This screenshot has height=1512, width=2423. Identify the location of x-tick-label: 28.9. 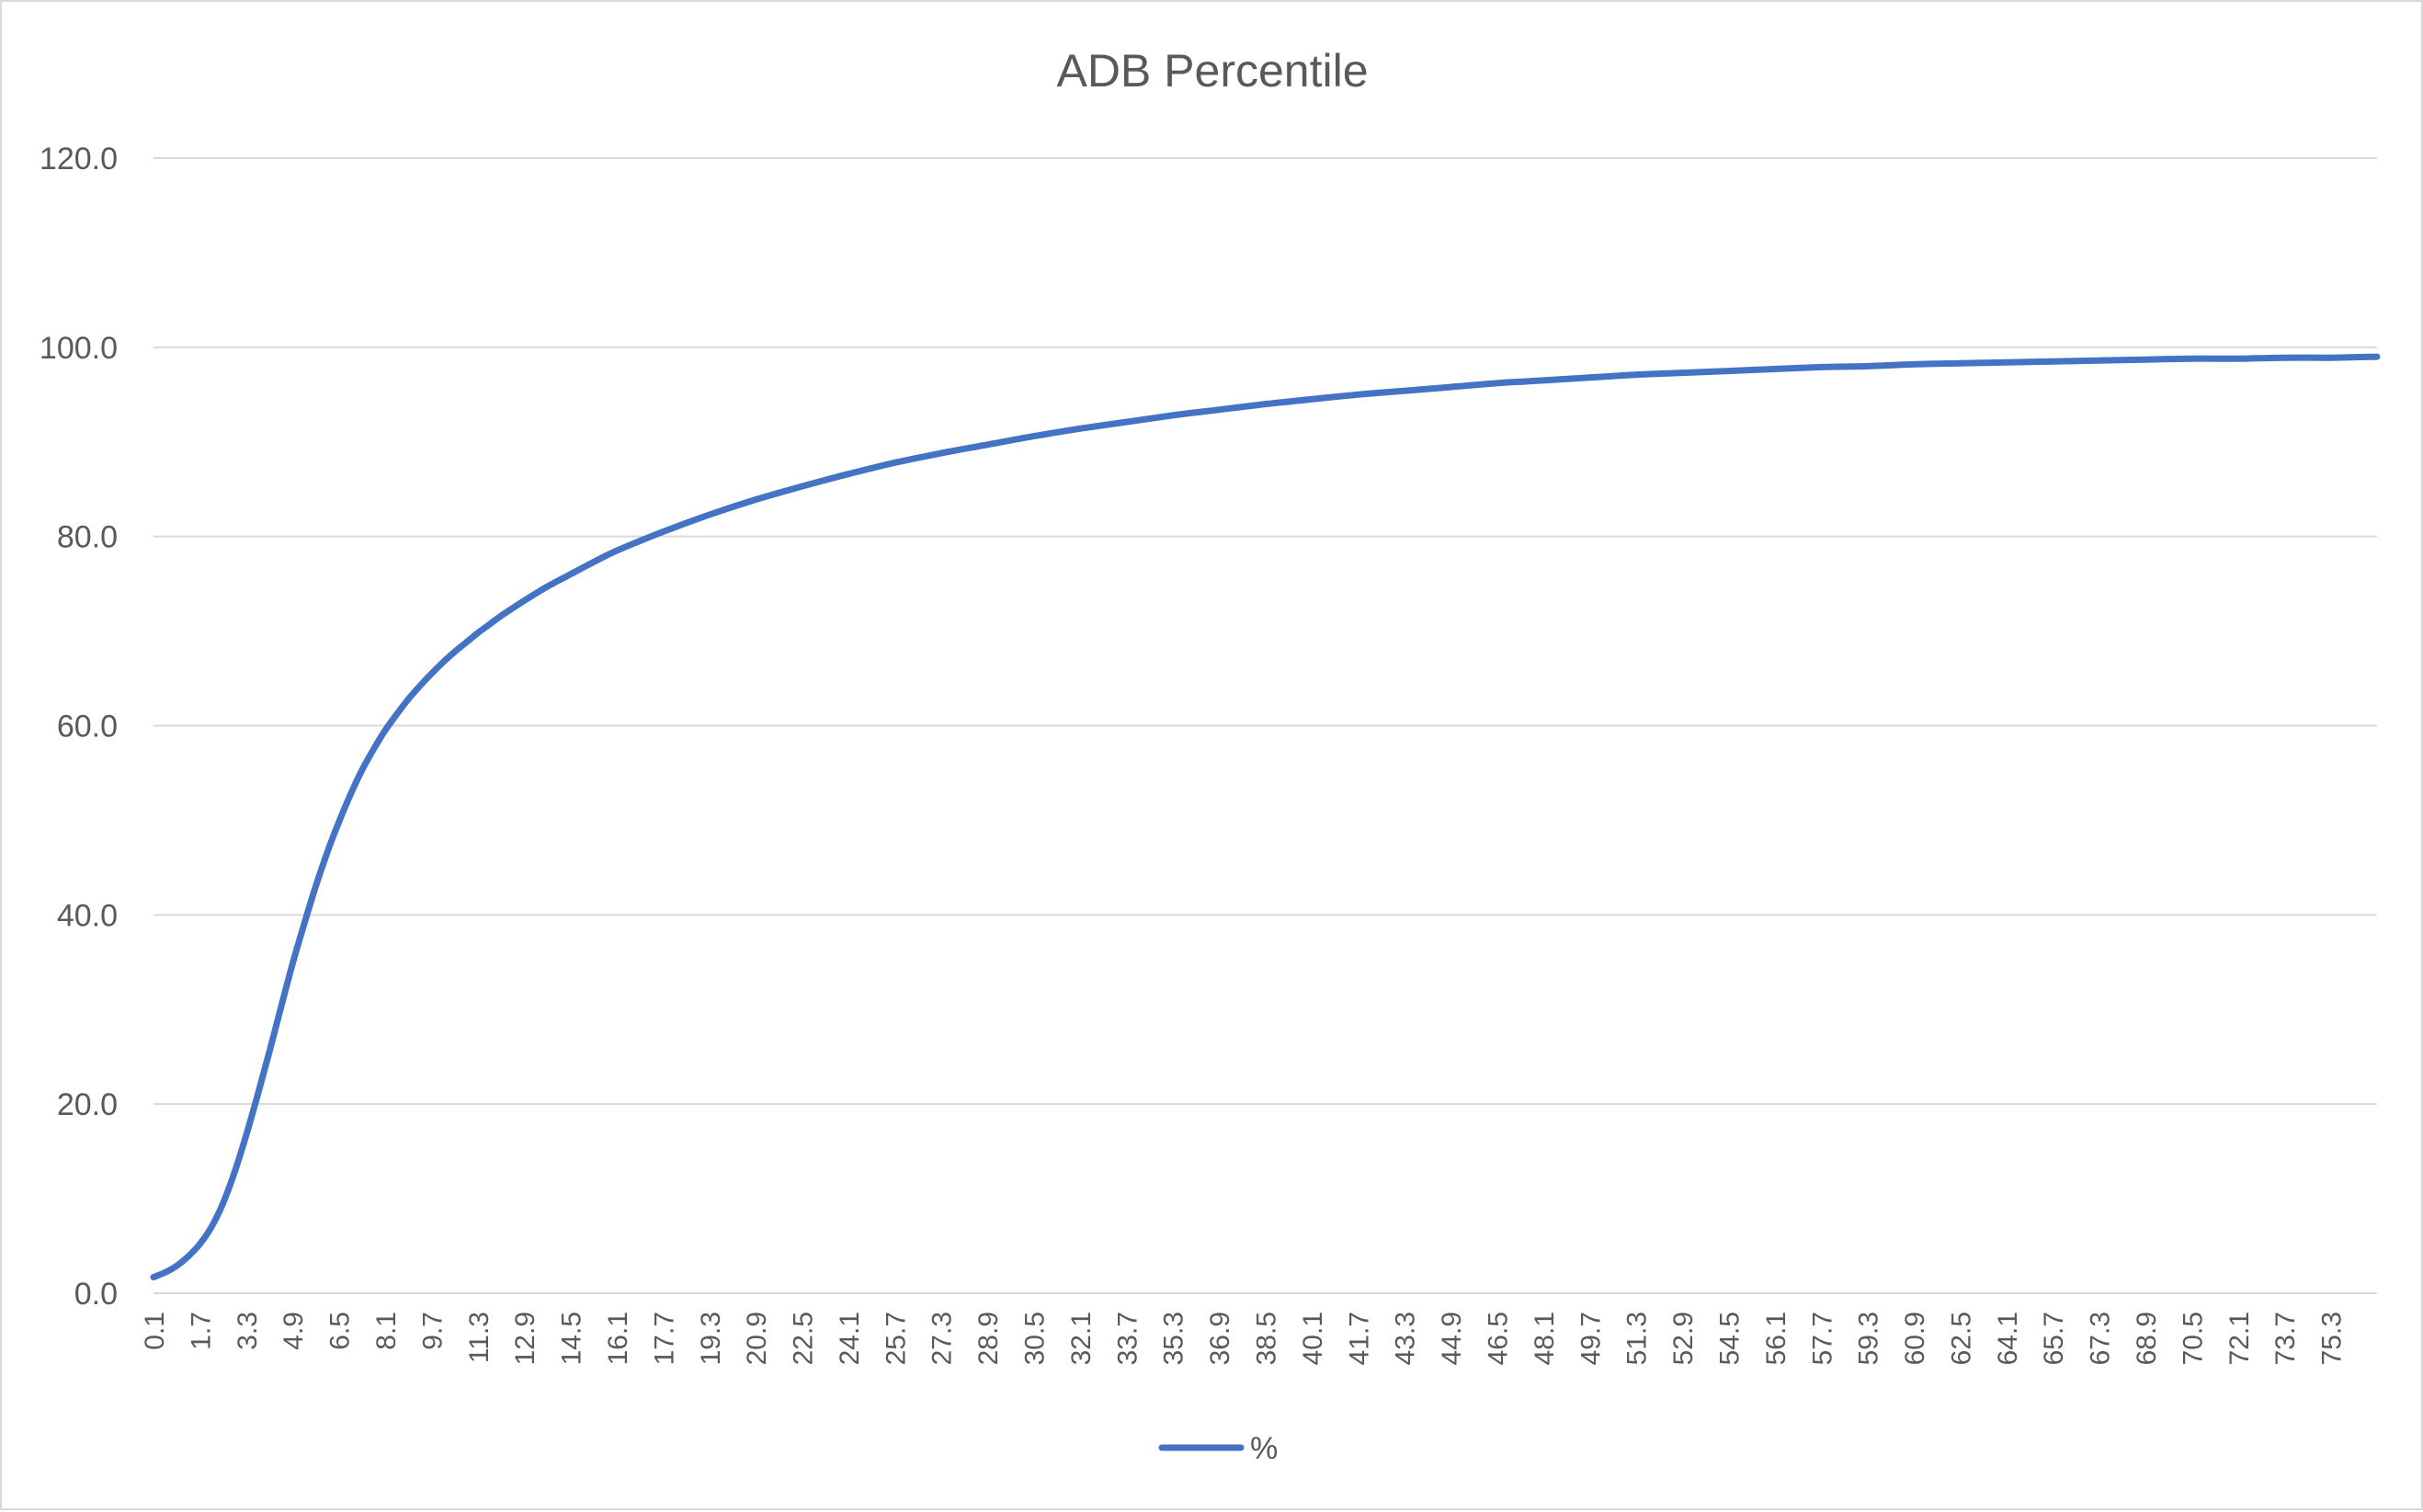
(988, 1339).